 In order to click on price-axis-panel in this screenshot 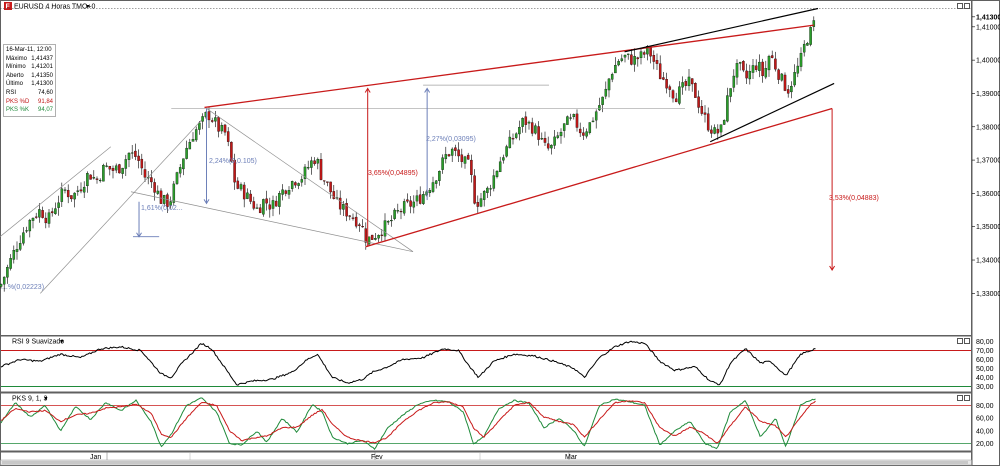, I will do `click(985, 233)`.